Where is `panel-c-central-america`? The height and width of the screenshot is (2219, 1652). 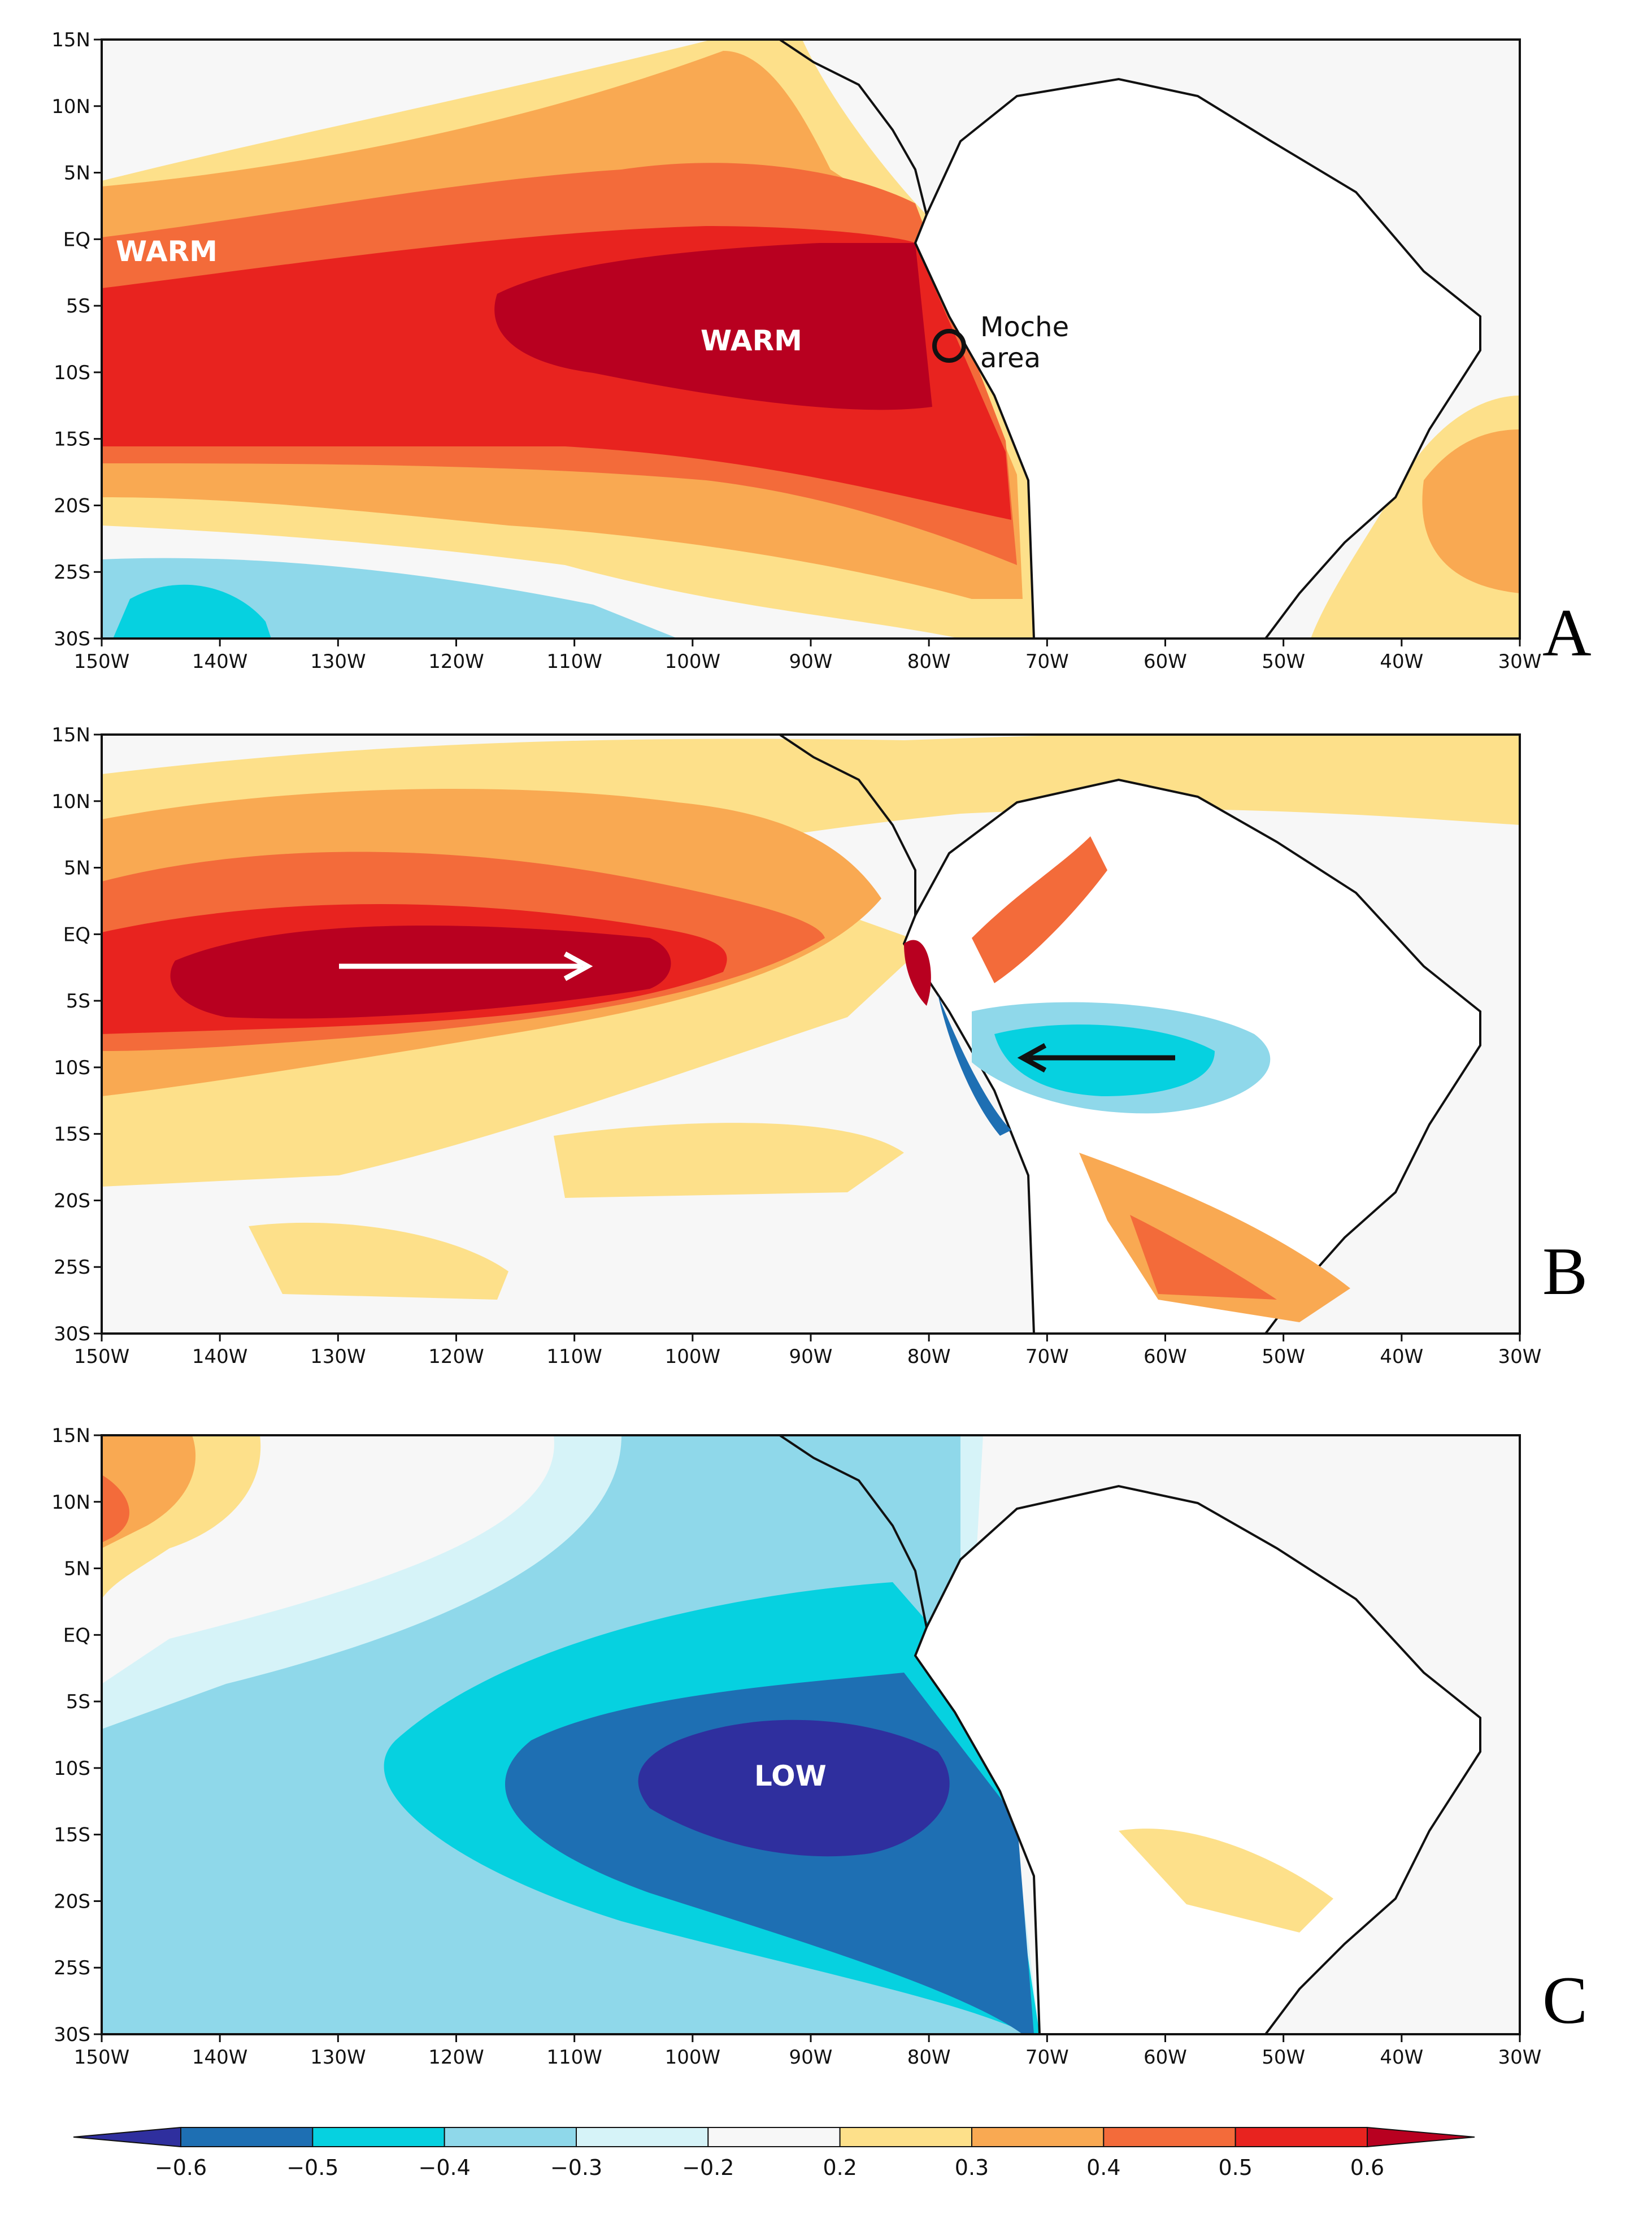
panel-c-central-america is located at coordinates (853, 1532).